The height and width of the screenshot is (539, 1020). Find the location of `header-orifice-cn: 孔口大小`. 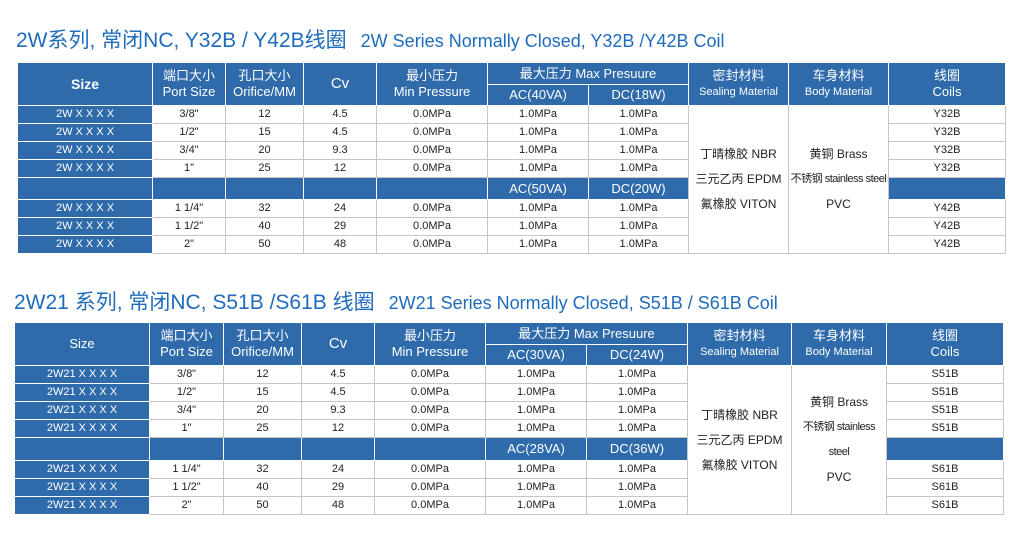

header-orifice-cn: 孔口大小 is located at coordinates (264, 75).